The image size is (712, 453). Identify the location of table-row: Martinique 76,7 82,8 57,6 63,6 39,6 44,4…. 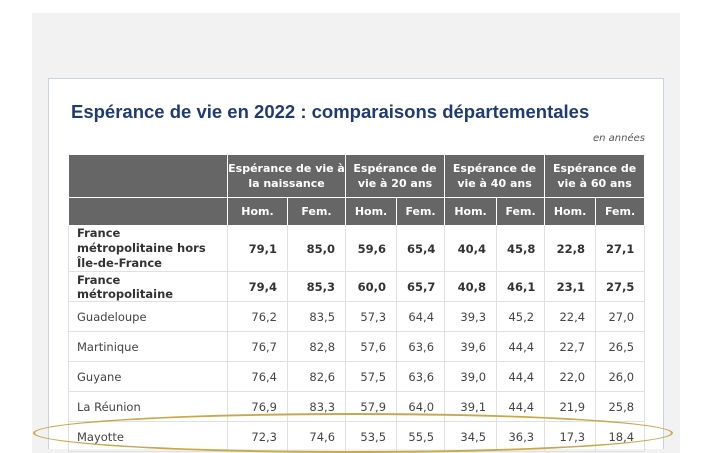
(357, 346).